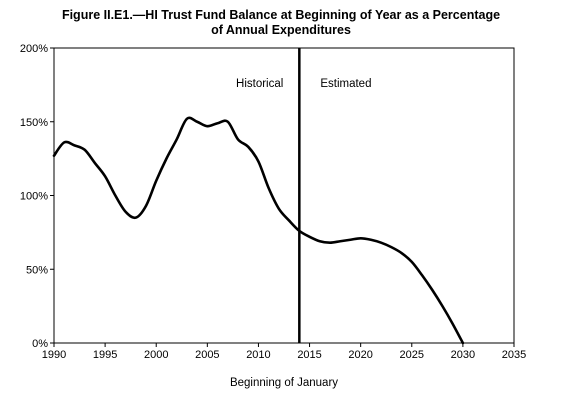 The width and height of the screenshot is (562, 401). What do you see at coordinates (309, 355) in the screenshot?
I see `x-tick-label: 2015` at bounding box center [309, 355].